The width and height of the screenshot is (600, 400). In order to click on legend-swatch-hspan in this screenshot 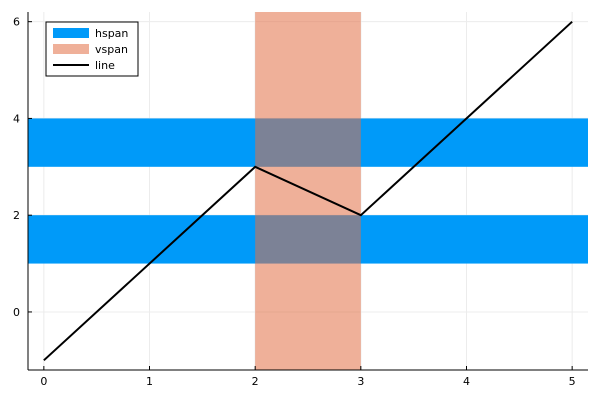, I will do `click(71, 33)`.